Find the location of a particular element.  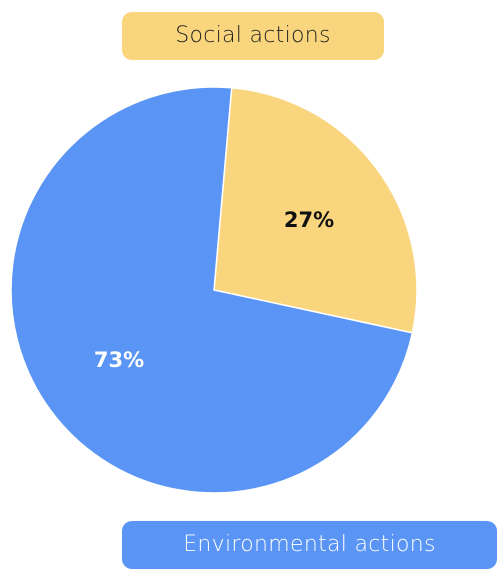

pie-label-social-actions: 27% is located at coordinates (309, 220).